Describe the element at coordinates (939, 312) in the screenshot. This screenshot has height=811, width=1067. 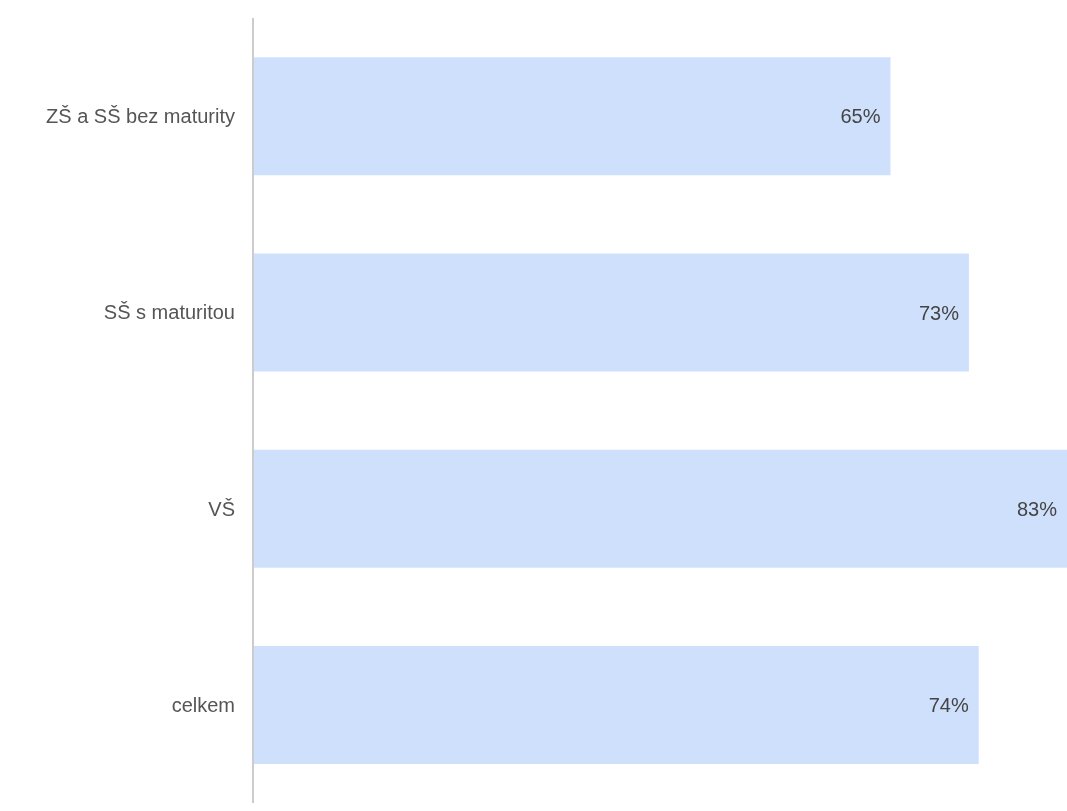
I see `data-label: 73%` at that location.